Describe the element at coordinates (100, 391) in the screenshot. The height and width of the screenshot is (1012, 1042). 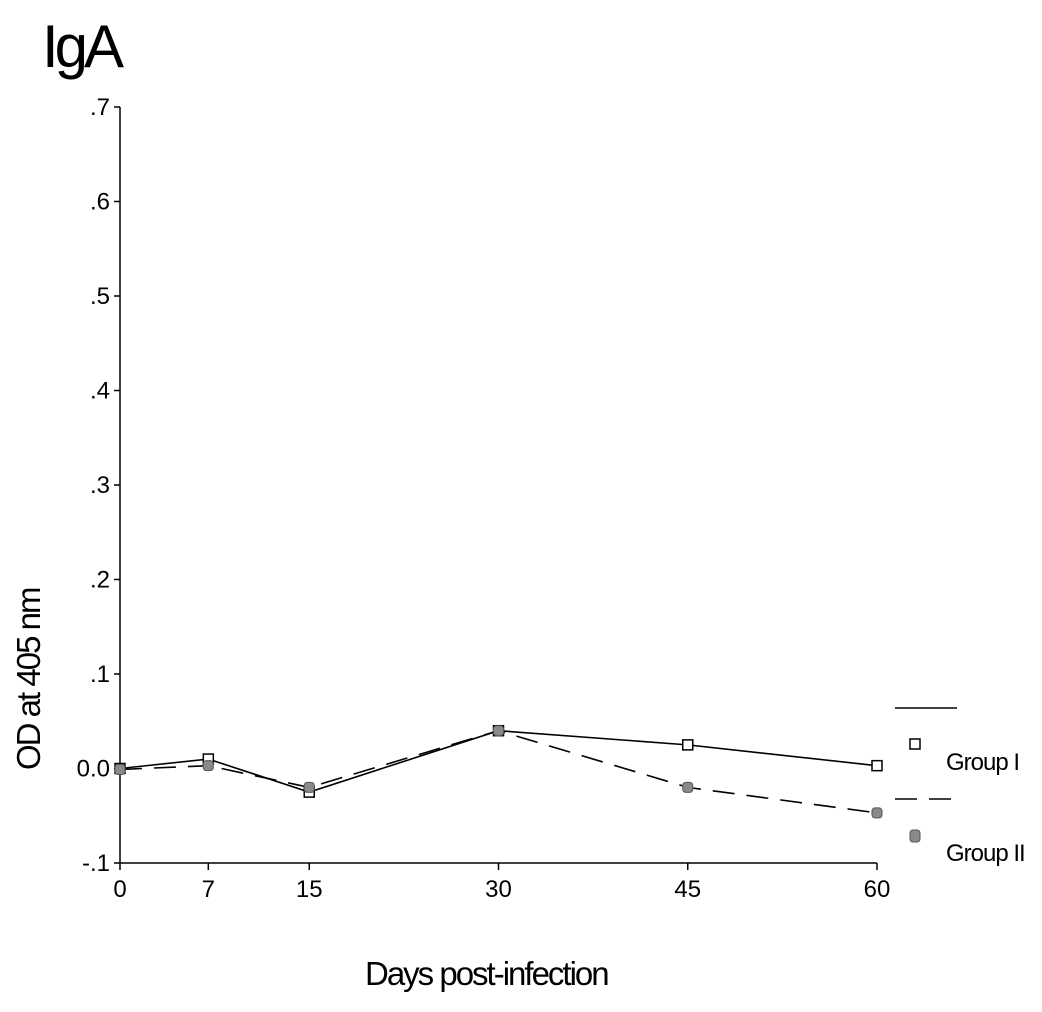
I see `y-tick-label: .4` at that location.